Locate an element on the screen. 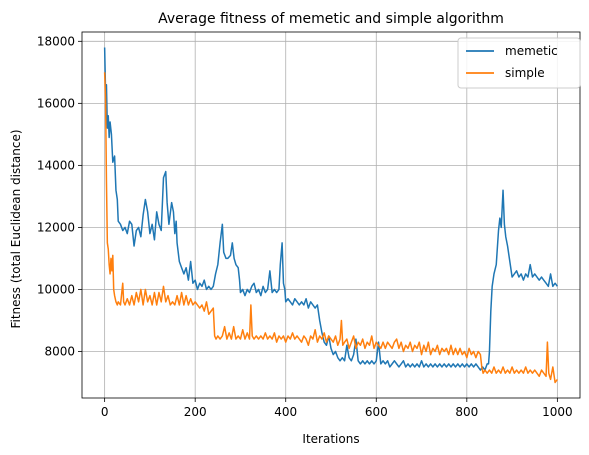 Image resolution: width=589 pixels, height=455 pixels. y-tick-label: 14000 is located at coordinates (56, 165).